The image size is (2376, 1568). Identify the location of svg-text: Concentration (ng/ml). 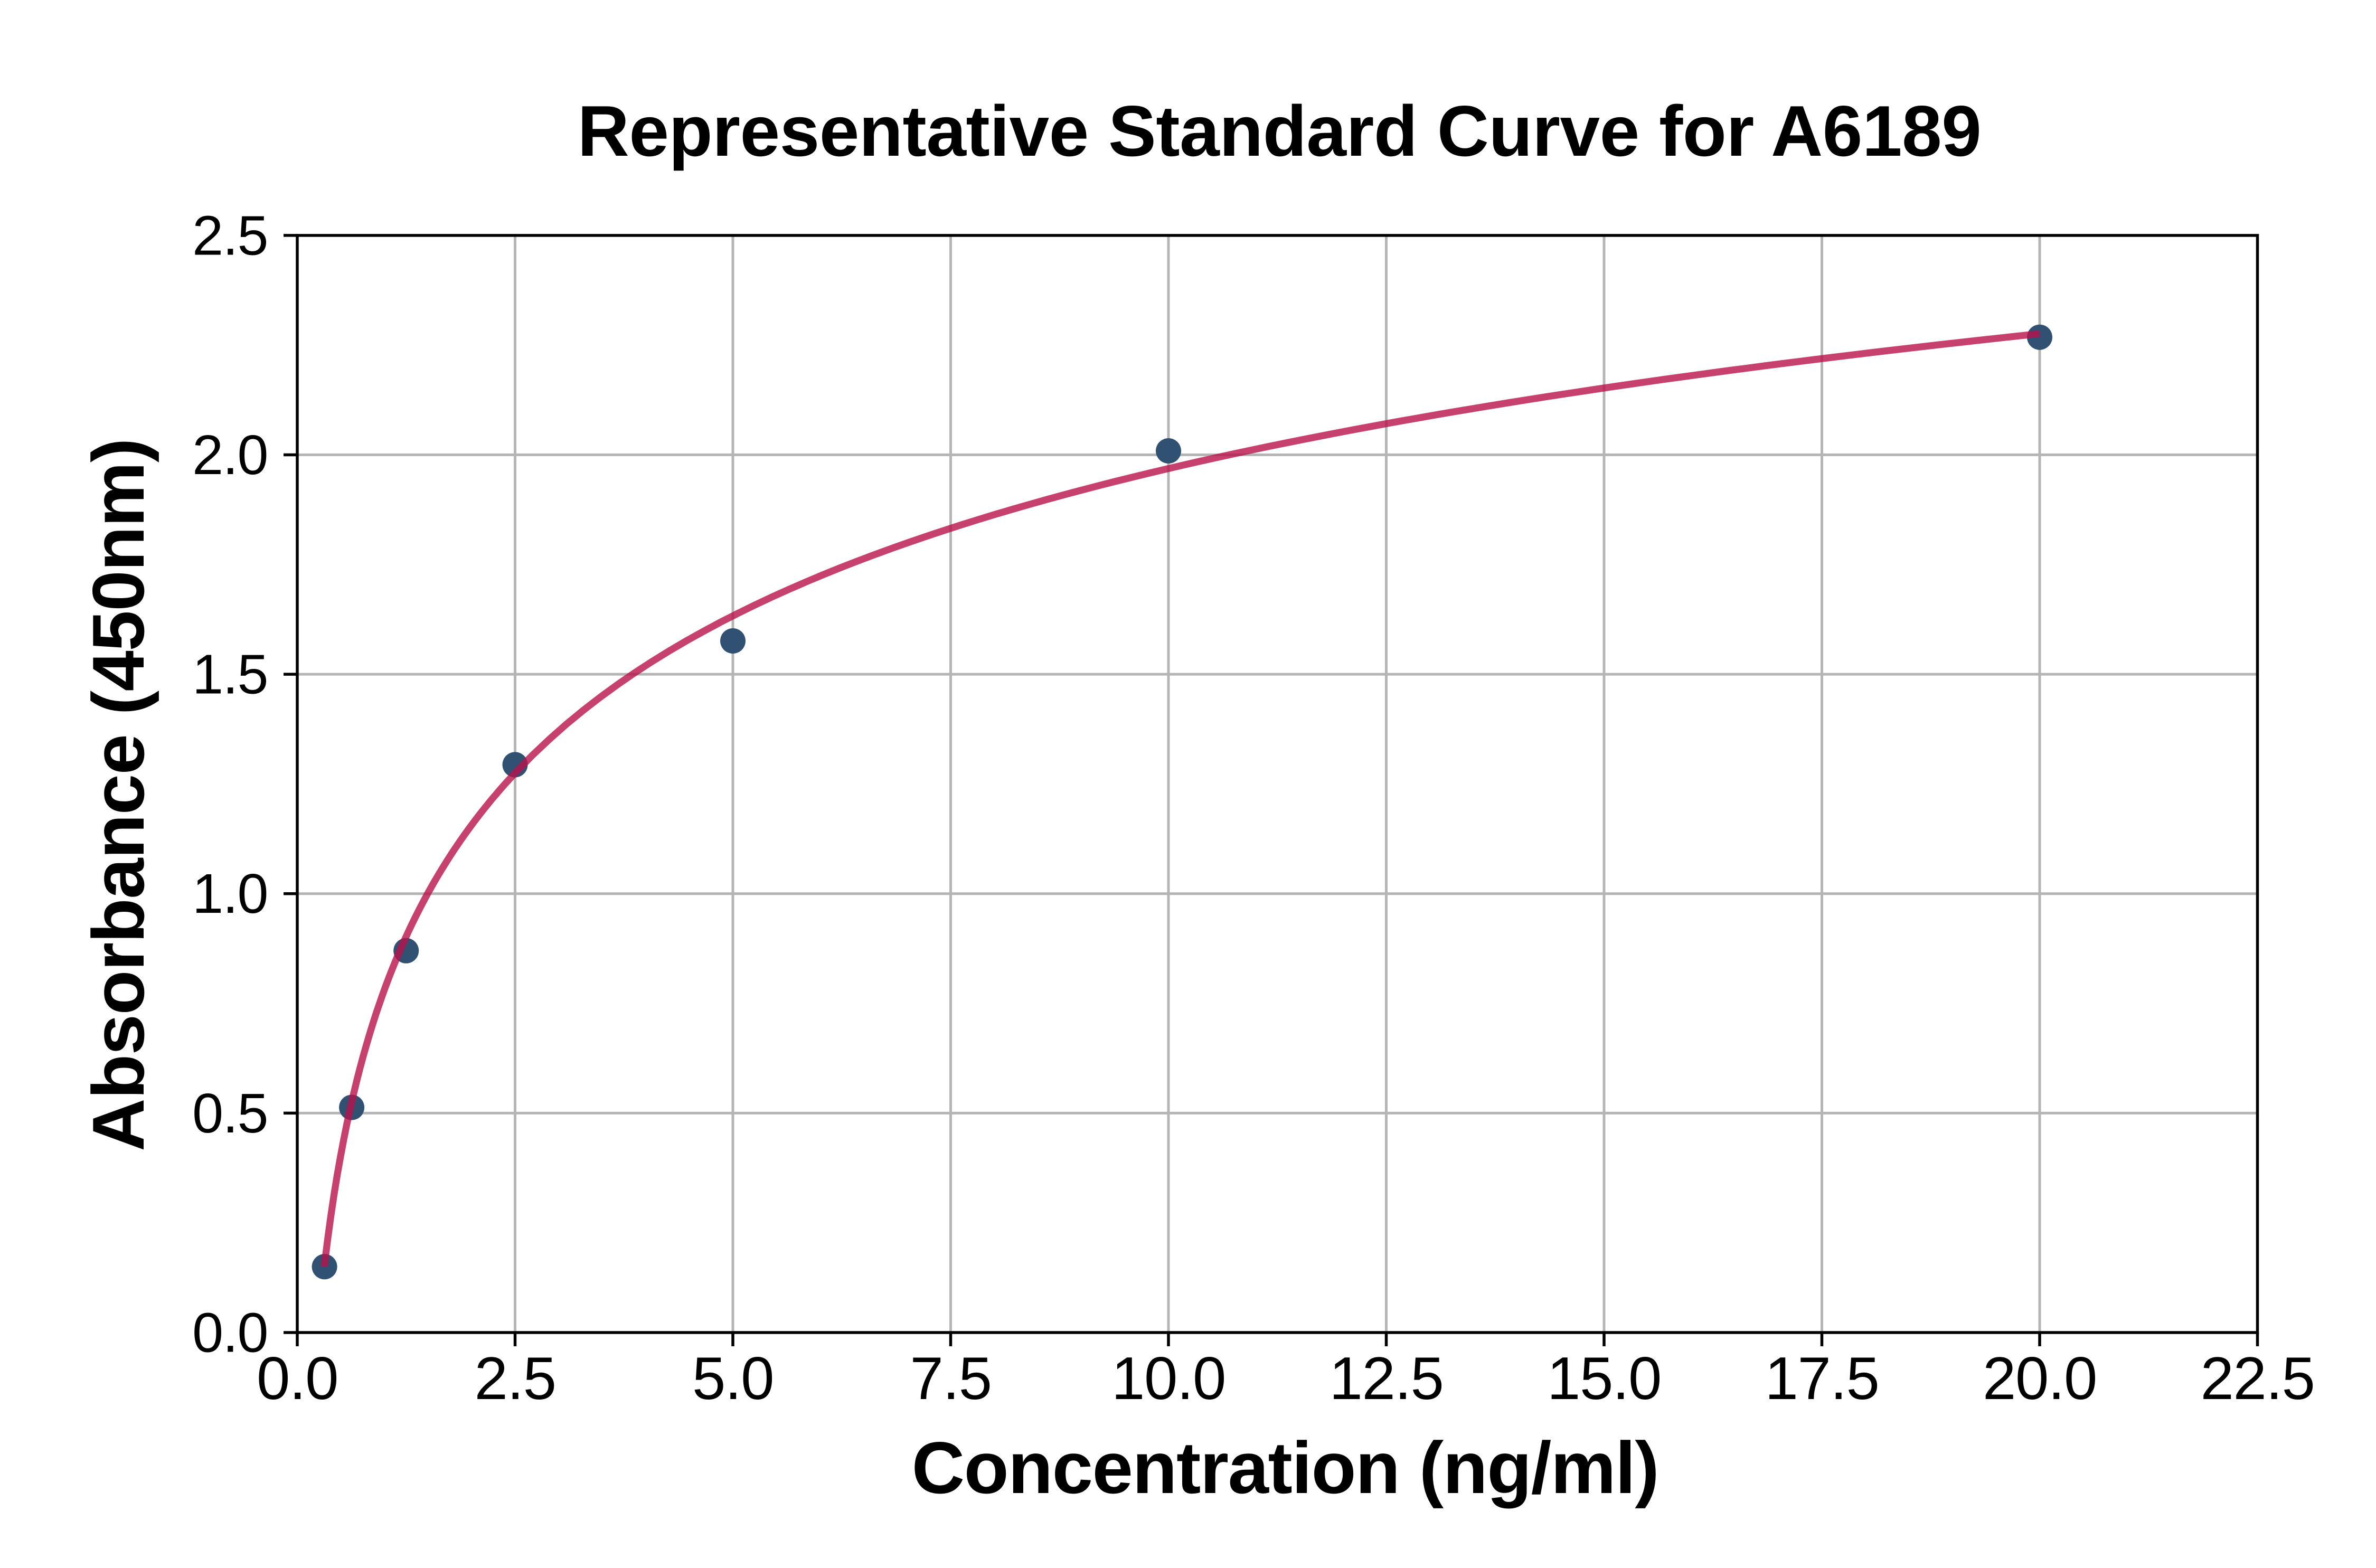
(1285, 1468).